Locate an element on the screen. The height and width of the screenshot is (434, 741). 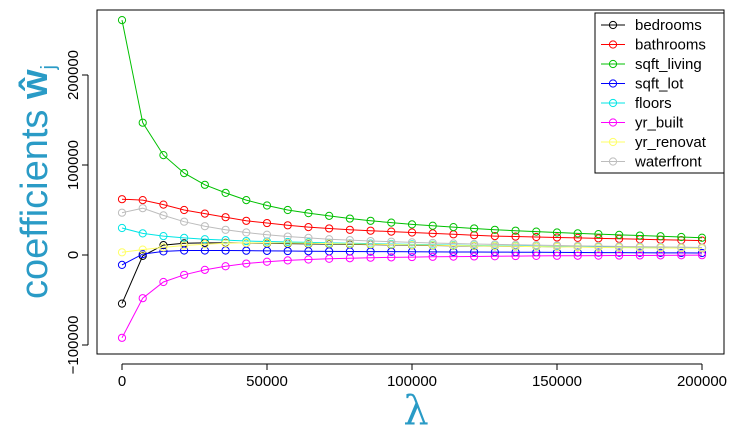
legend-label: floors is located at coordinates (653, 103).